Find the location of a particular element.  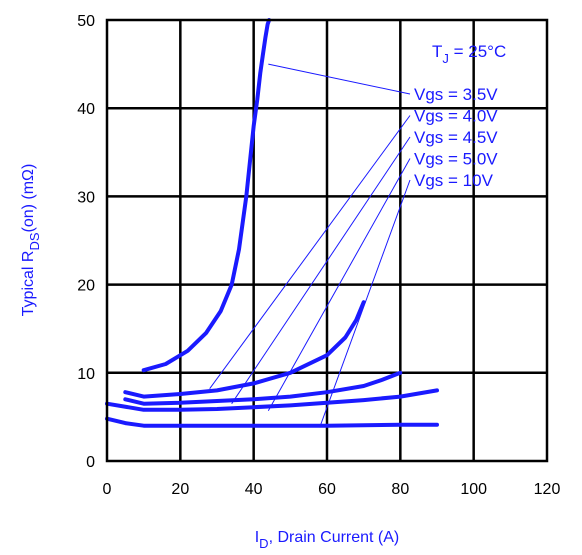

x-tick-label: 120 is located at coordinates (547, 489).